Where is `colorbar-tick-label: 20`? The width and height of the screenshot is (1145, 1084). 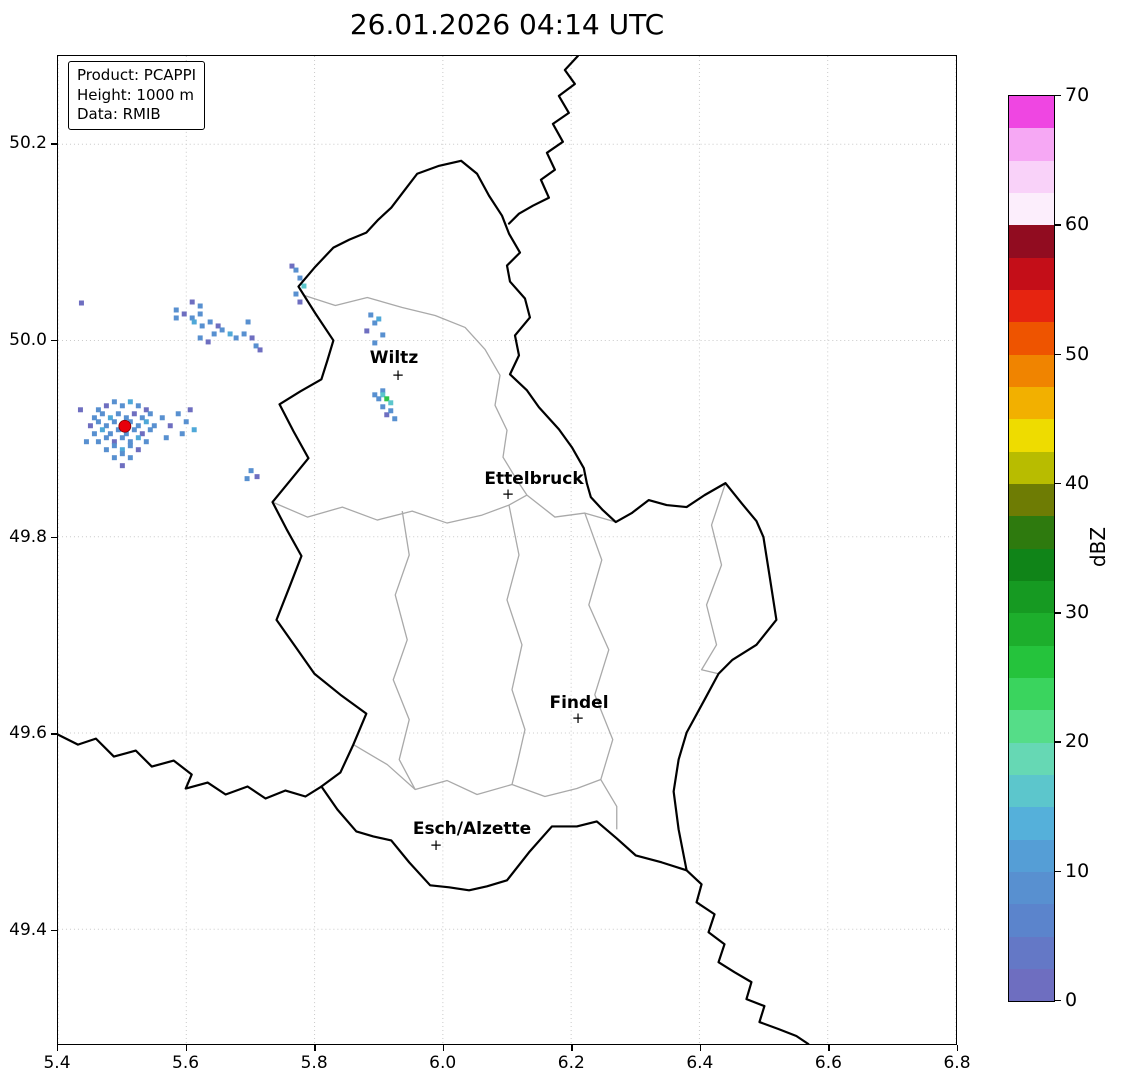
colorbar-tick-label: 20 is located at coordinates (1077, 741).